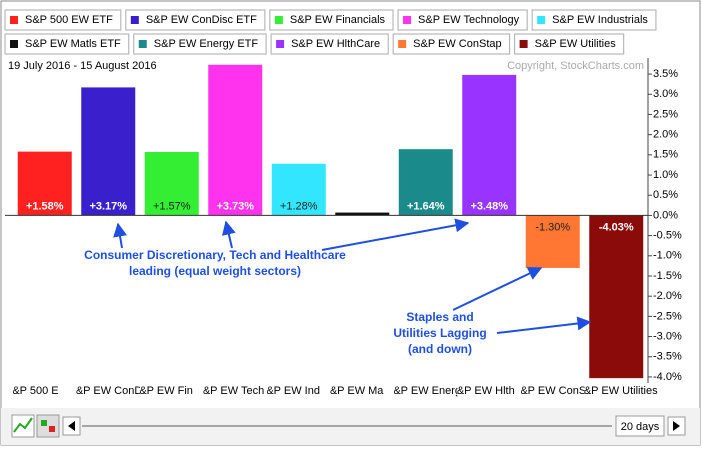  What do you see at coordinates (667, 276) in the screenshot?
I see `y-tick-label: -1.5%` at bounding box center [667, 276].